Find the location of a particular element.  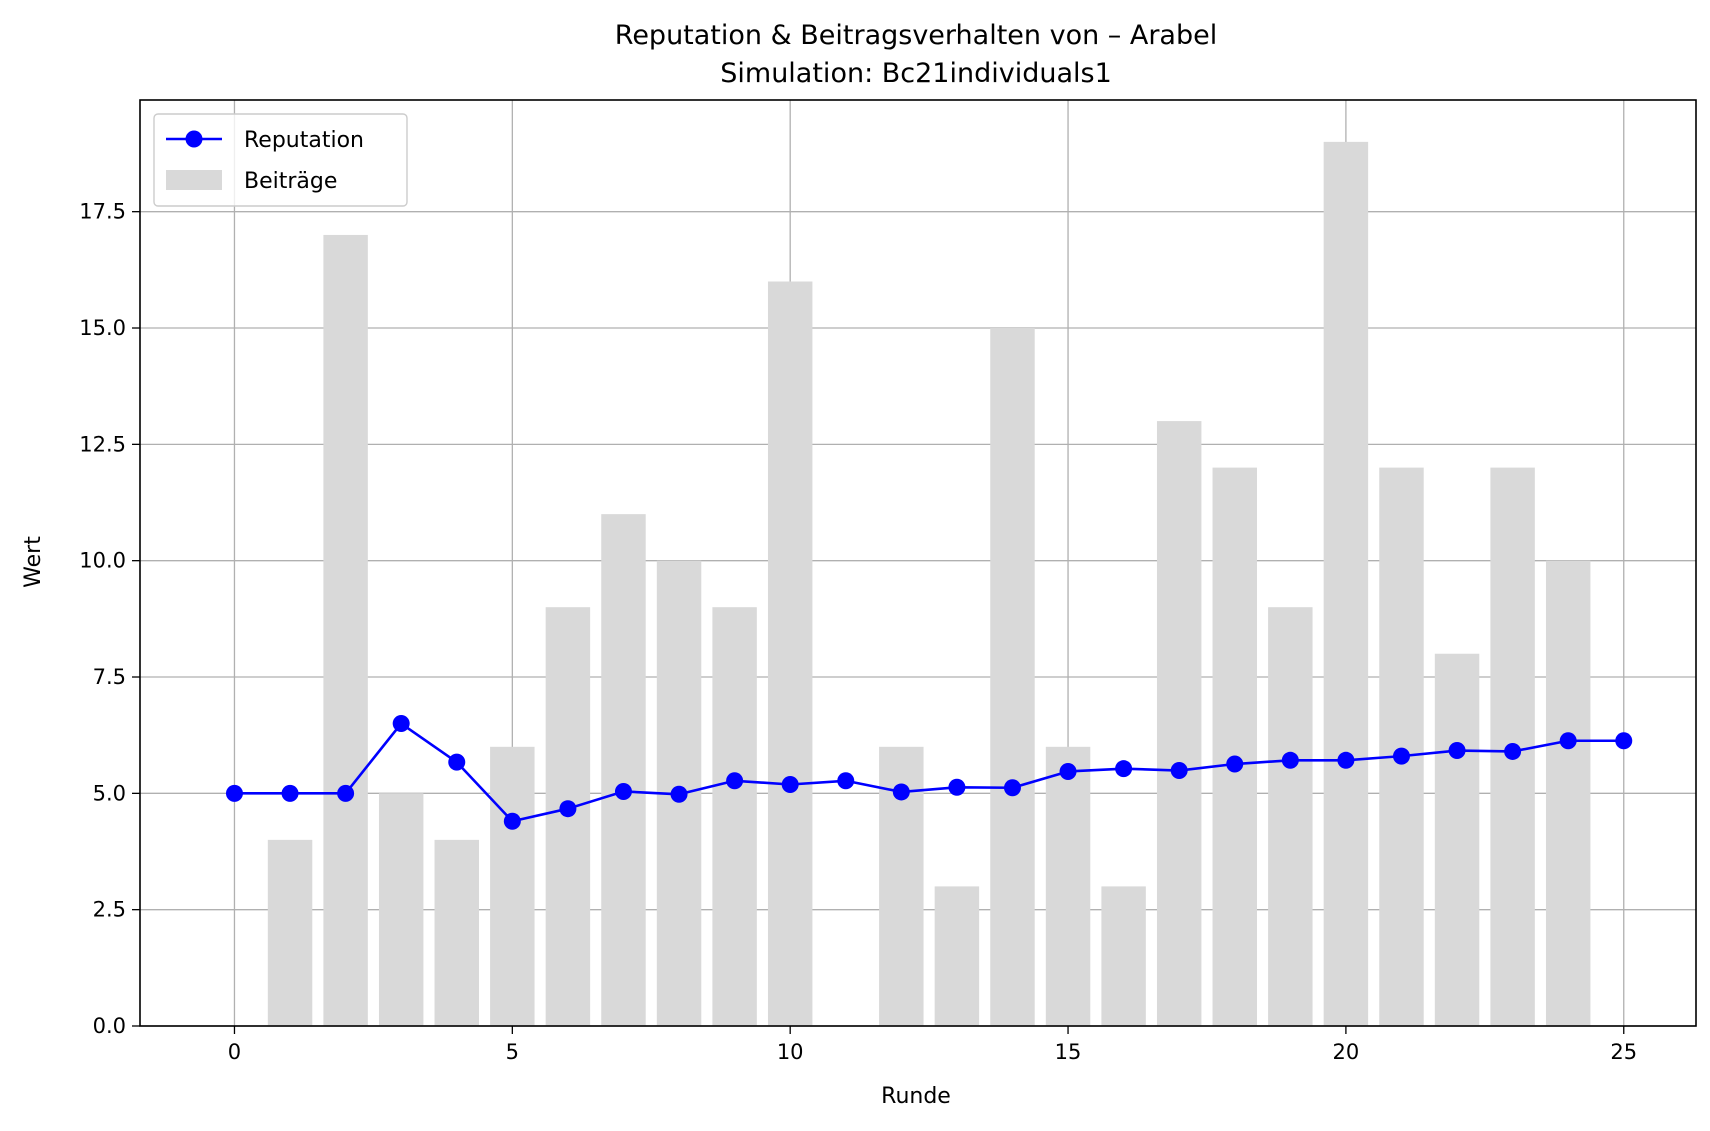

line-reputation is located at coordinates (929, 772).